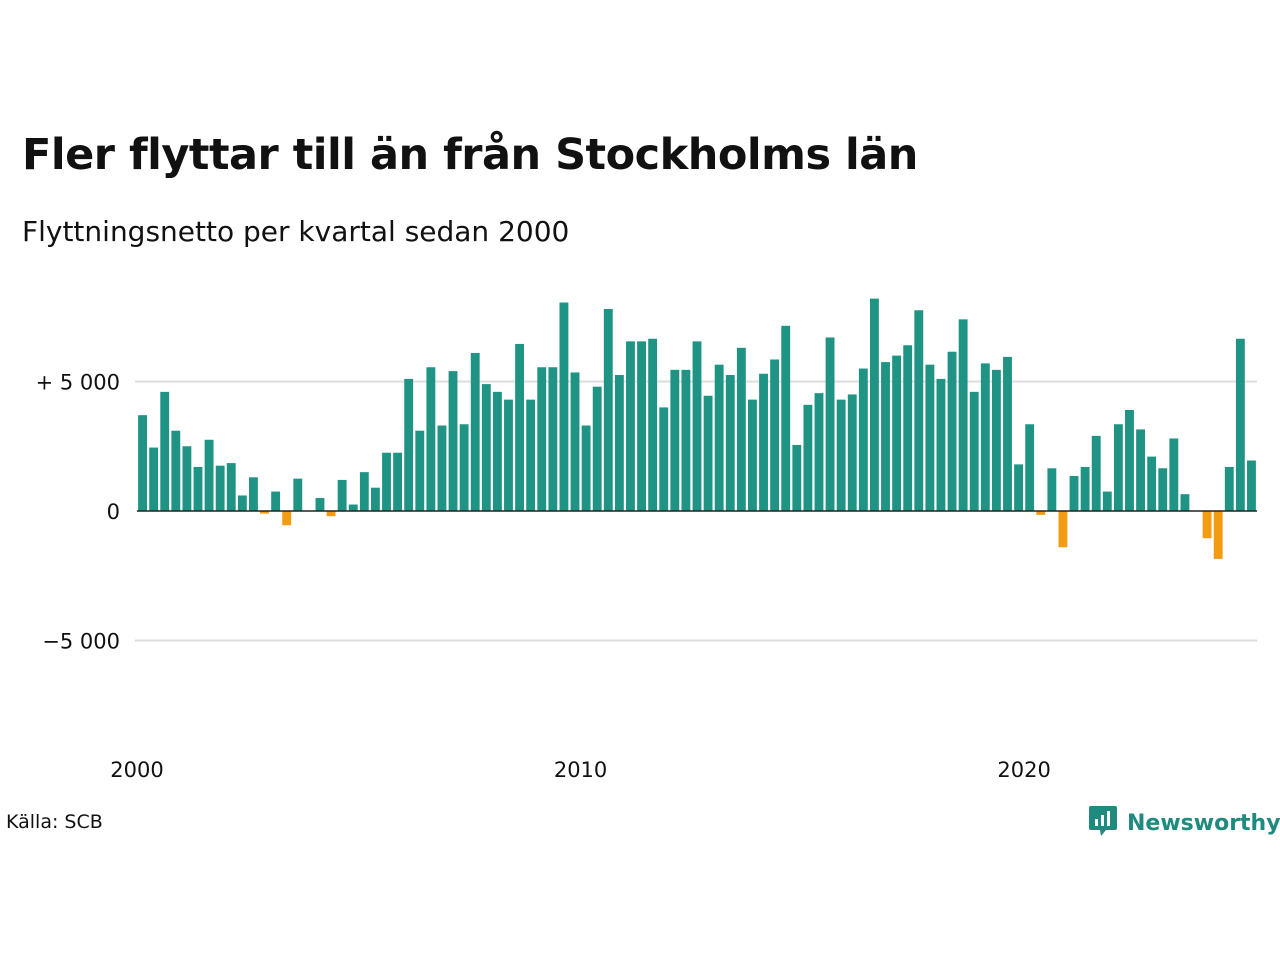  I want to click on y-tick-label: + 5 000, so click(78, 383).